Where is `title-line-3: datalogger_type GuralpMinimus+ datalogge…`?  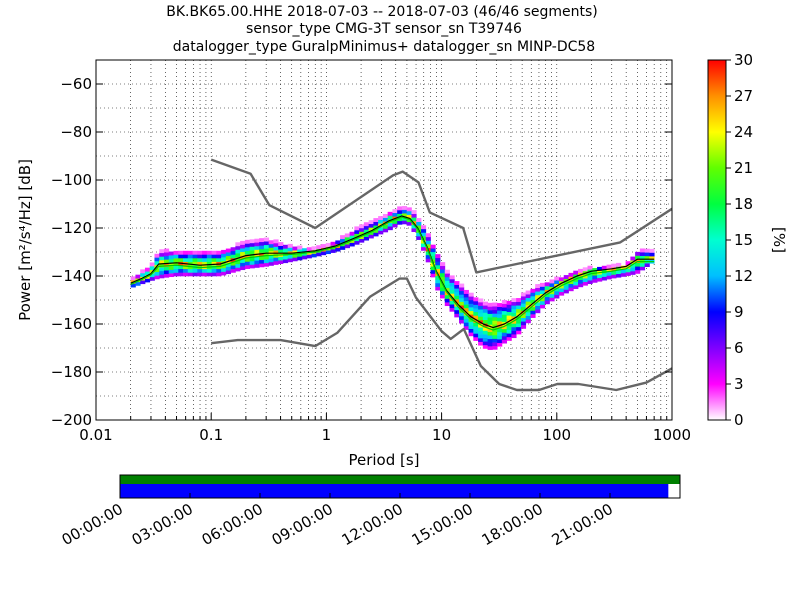
title-line-3: datalogger_type GuralpMinimus+ datalogge… is located at coordinates (384, 47).